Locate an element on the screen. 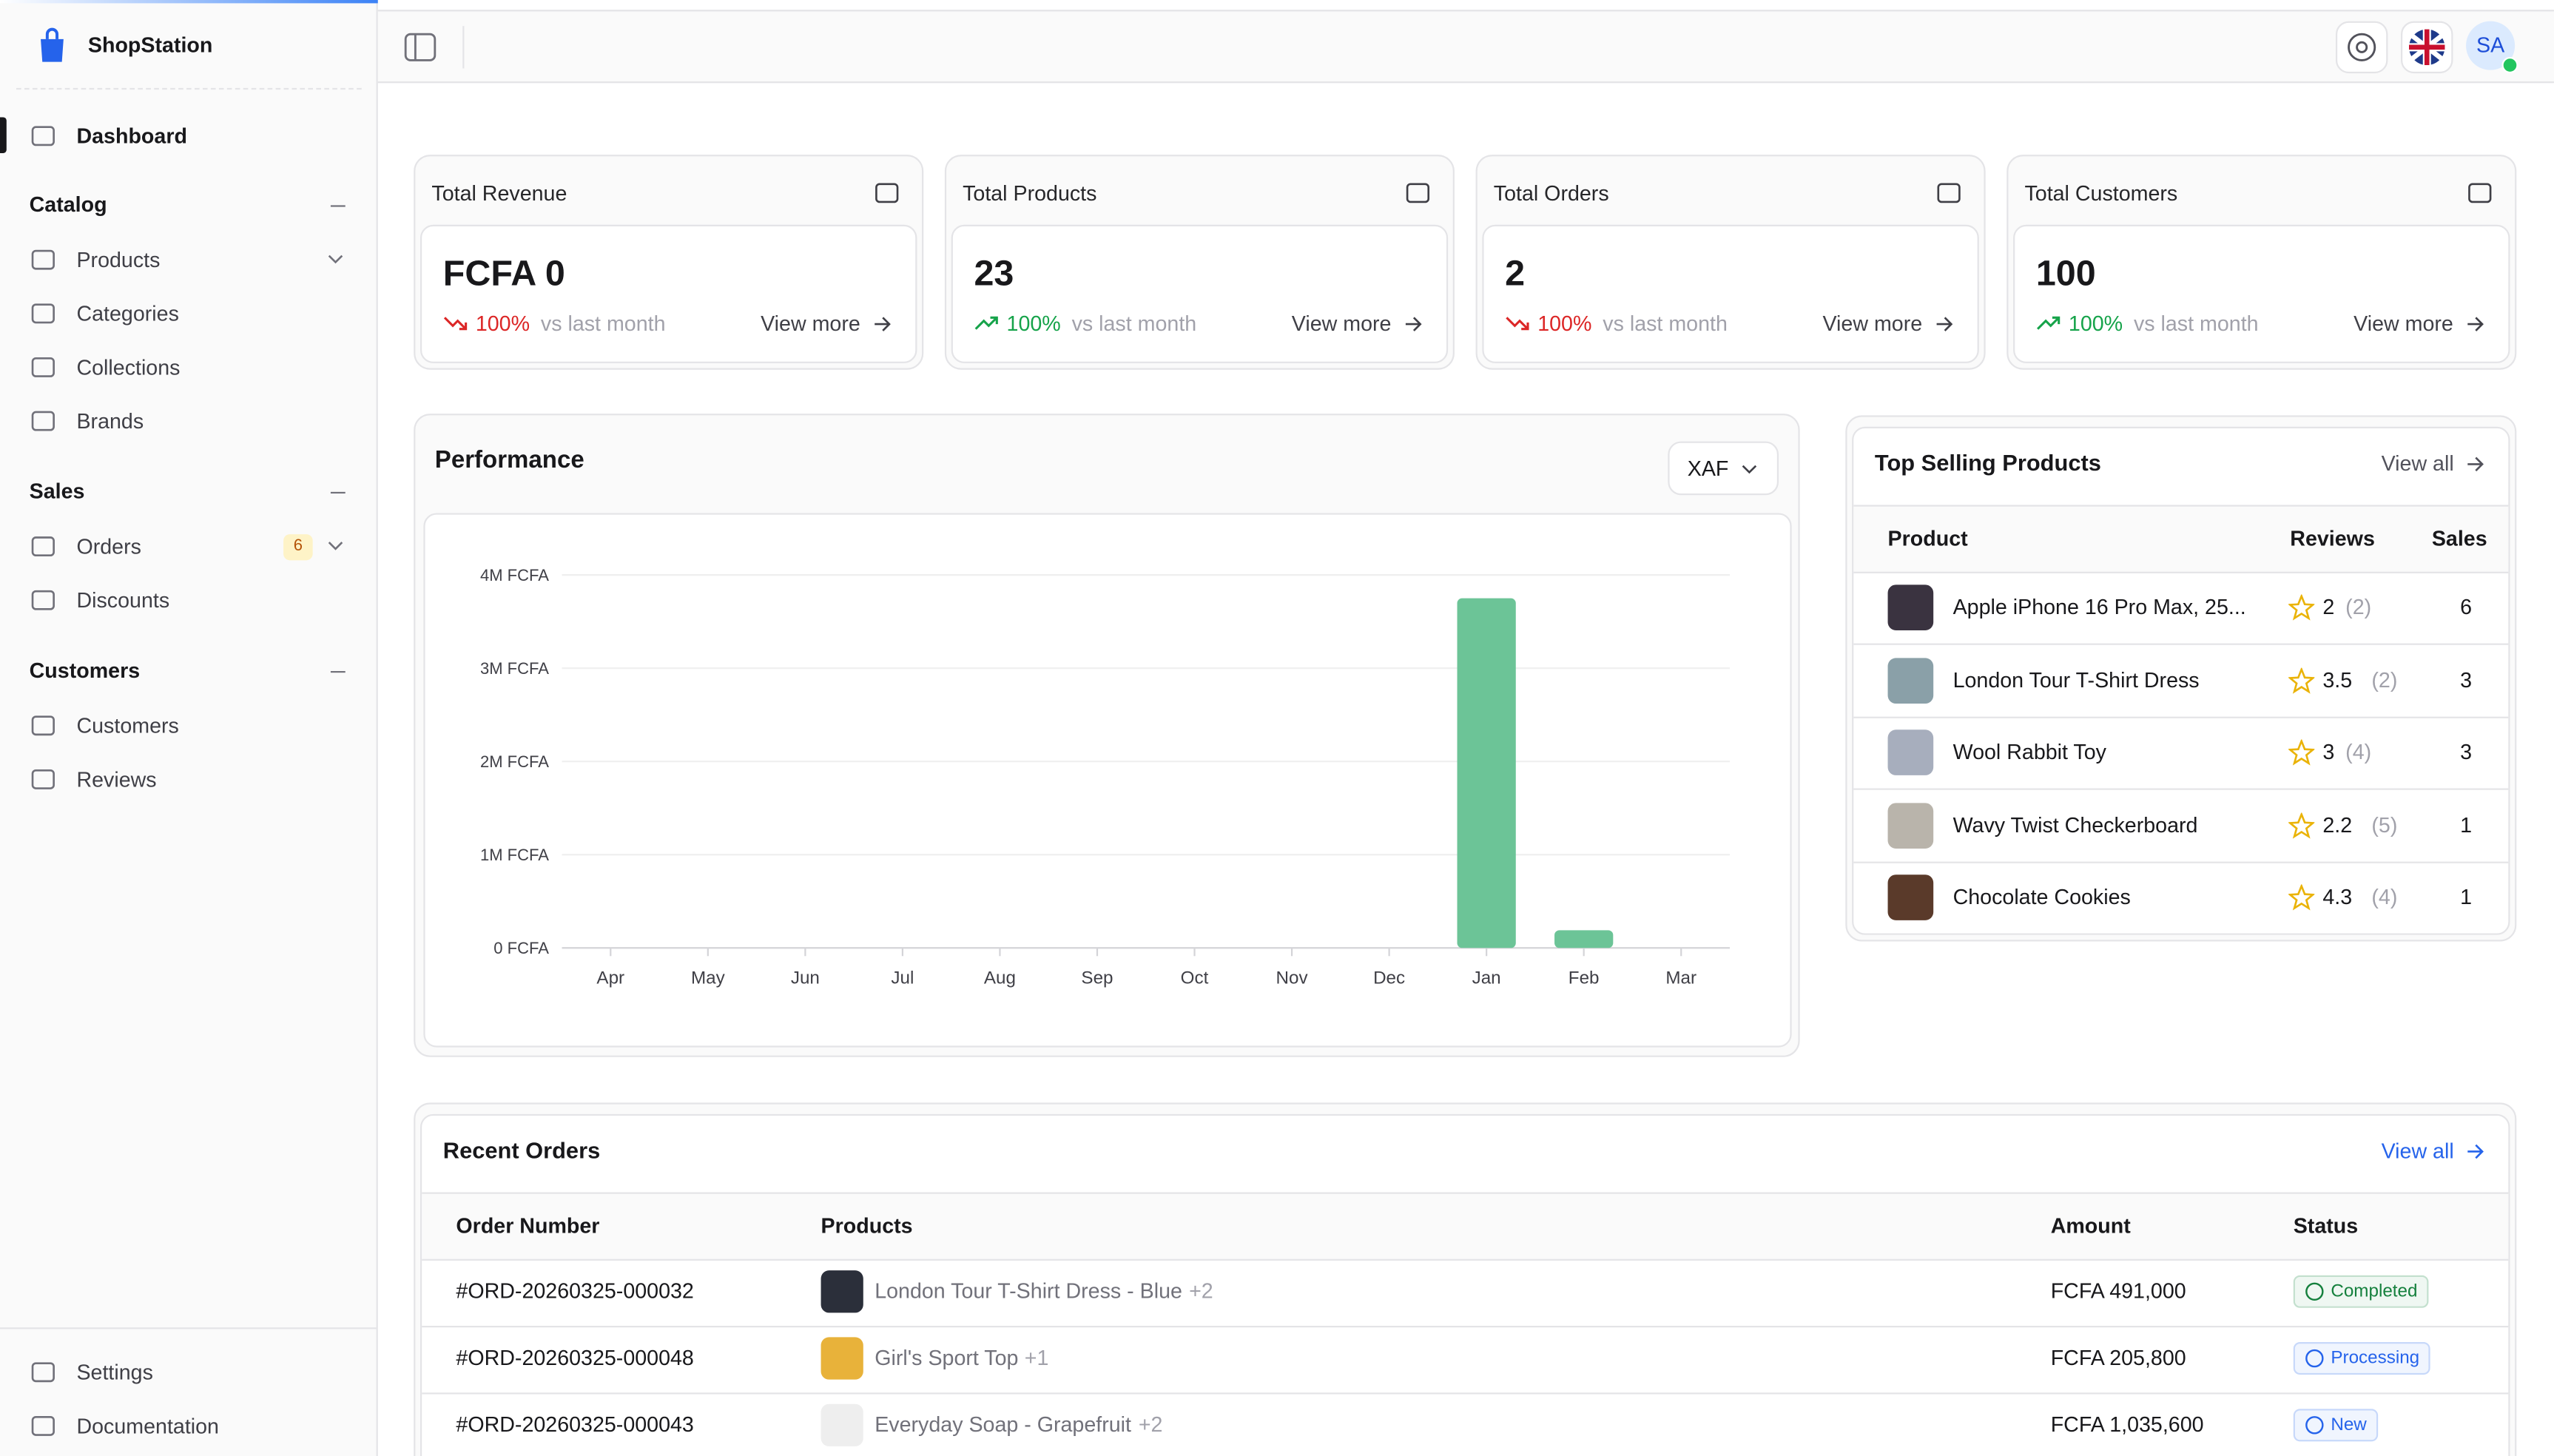 The width and height of the screenshot is (2554, 1456). status-badge: Processing is located at coordinates (2362, 1358).